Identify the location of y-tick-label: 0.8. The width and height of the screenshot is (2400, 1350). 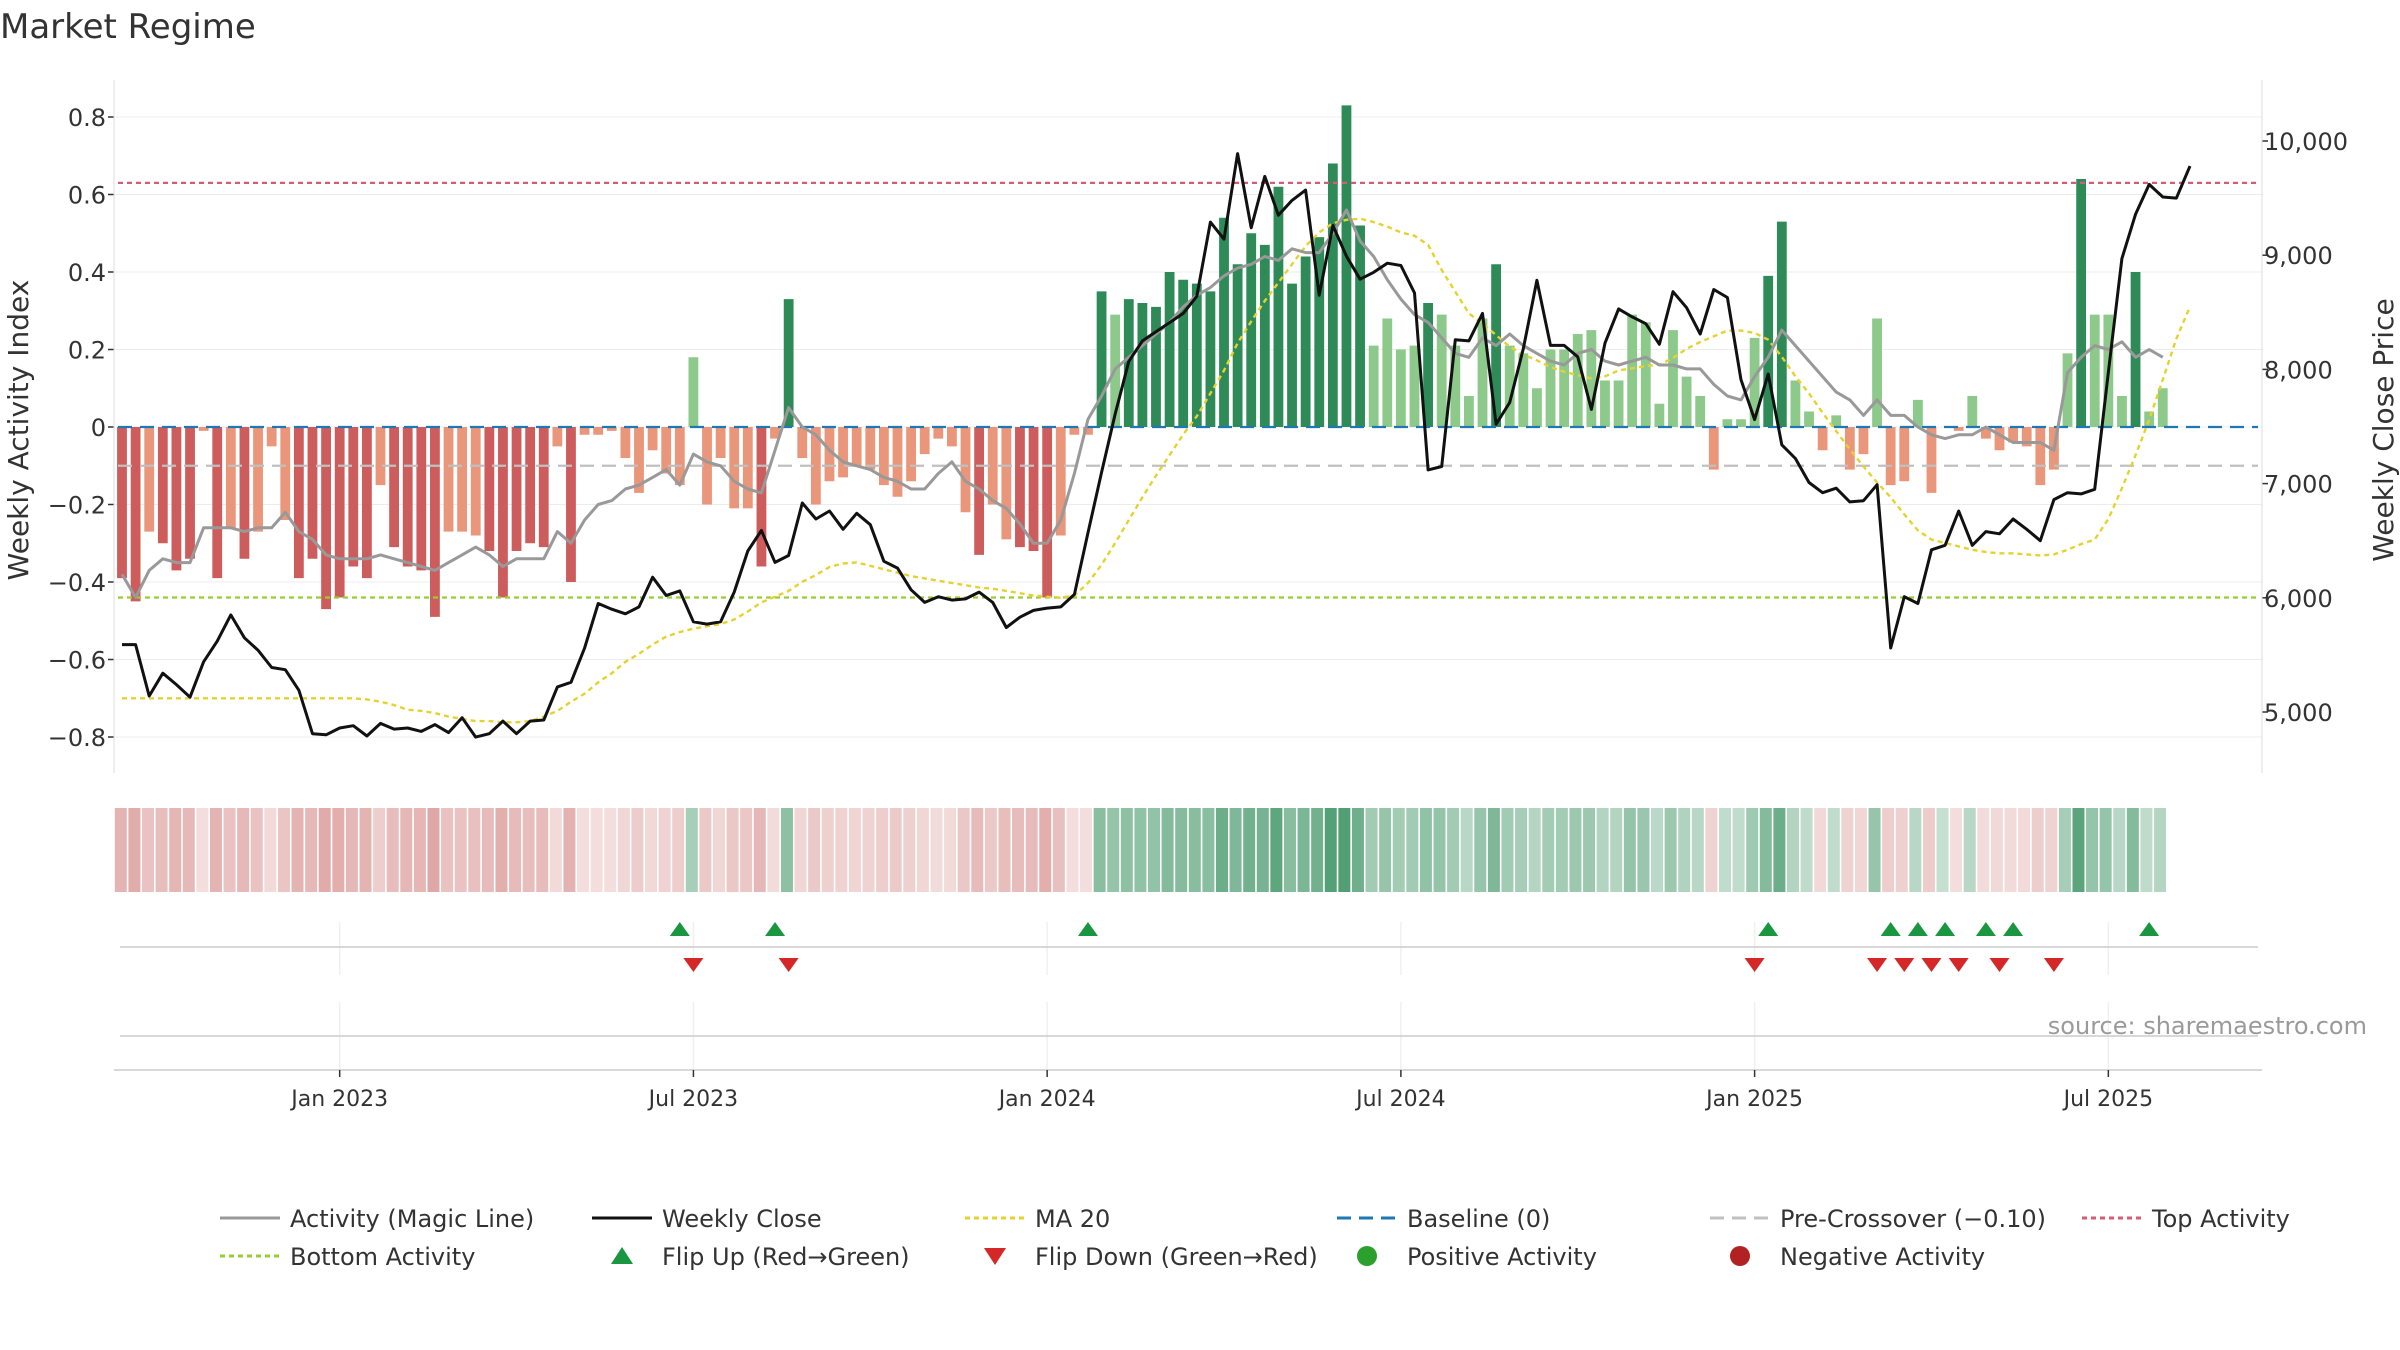
(87, 118).